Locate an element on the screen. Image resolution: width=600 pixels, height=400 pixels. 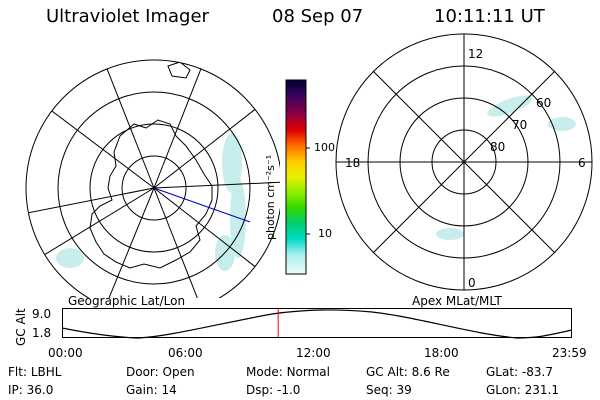
altitude-curve is located at coordinates (317, 324).